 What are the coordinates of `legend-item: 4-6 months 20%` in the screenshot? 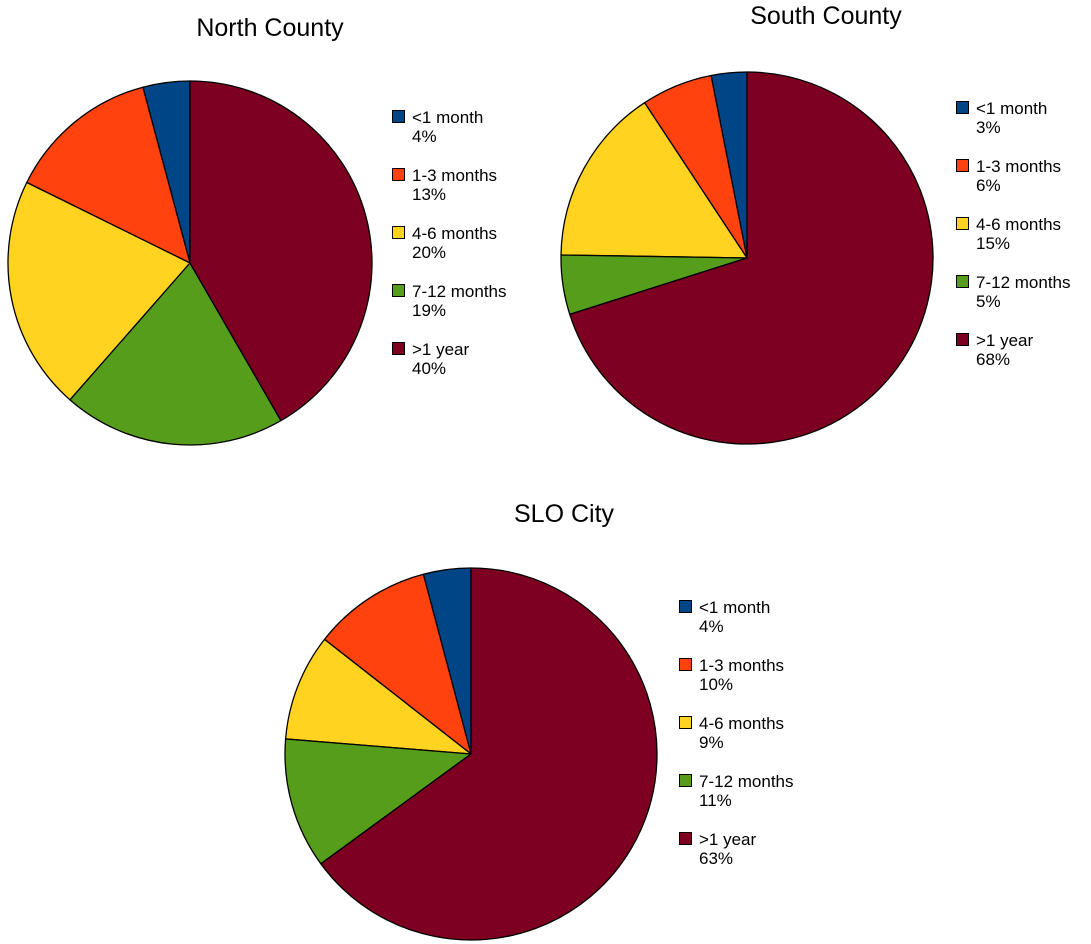 It's located at (449, 243).